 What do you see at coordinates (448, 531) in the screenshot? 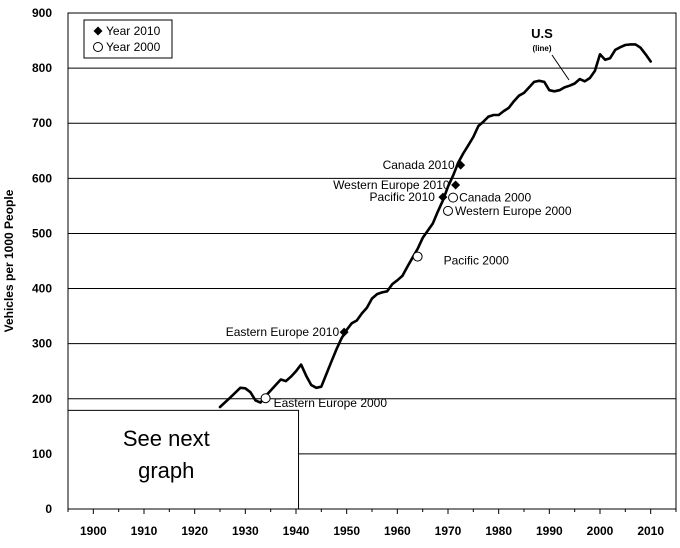
I see `x-tick-label-1970: 1970` at bounding box center [448, 531].